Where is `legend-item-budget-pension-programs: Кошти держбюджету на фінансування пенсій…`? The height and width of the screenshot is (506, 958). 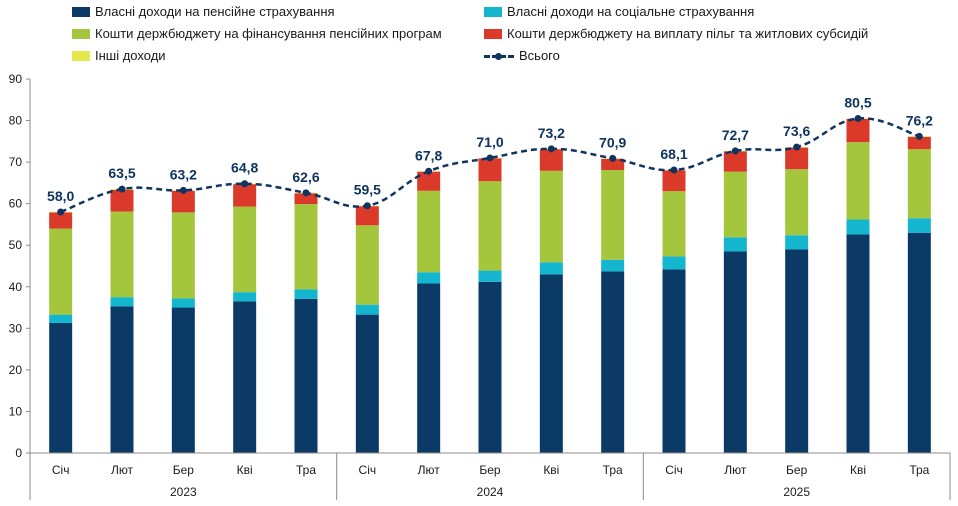 legend-item-budget-pension-programs: Кошти держбюджету на фінансування пенсій… is located at coordinates (257, 33).